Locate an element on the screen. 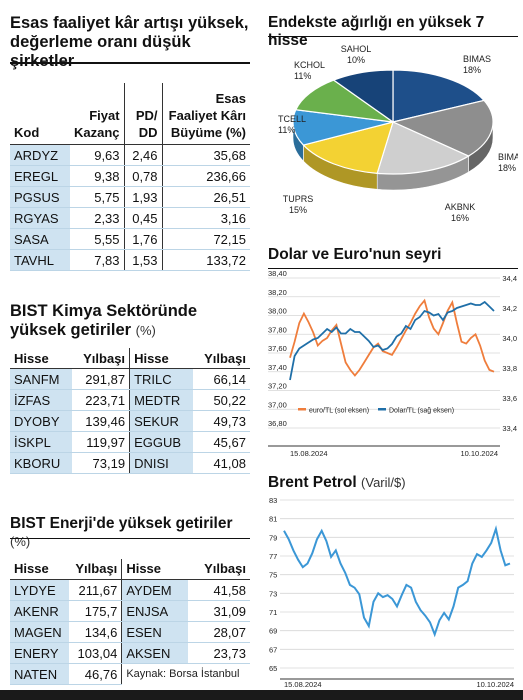 This screenshot has width=523, height=700. pie-label: TUPRS is located at coordinates (298, 199).